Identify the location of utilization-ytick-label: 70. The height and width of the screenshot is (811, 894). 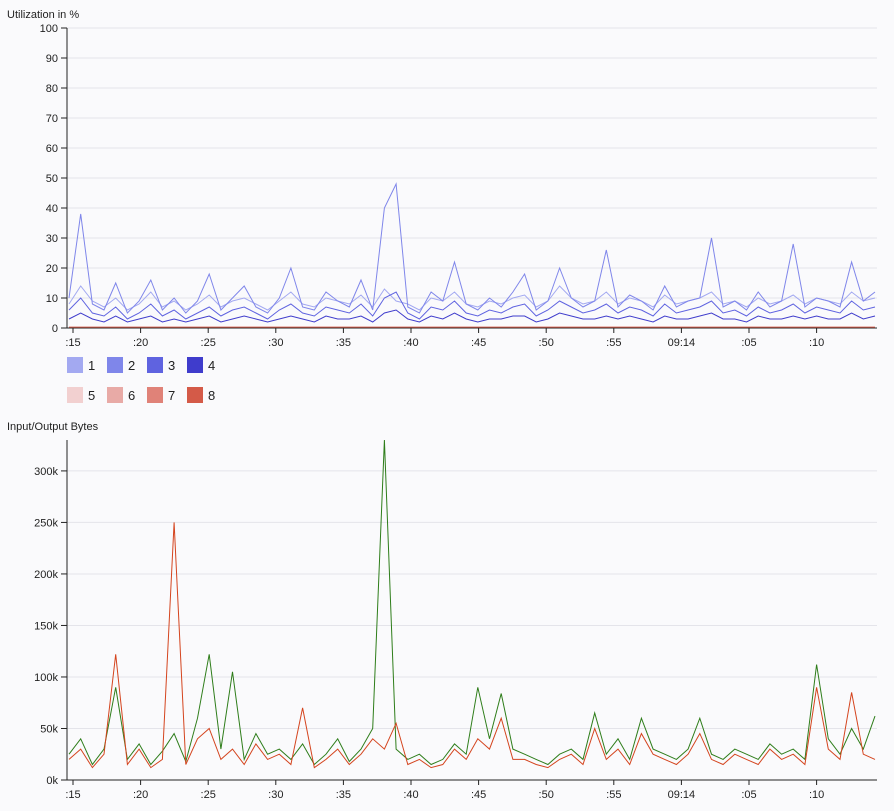
(52, 119).